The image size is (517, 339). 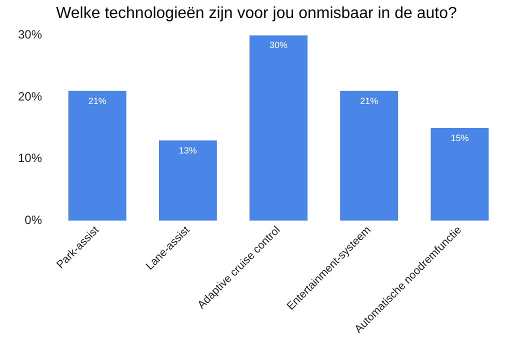 I want to click on data-label: 13%, so click(x=187, y=150).